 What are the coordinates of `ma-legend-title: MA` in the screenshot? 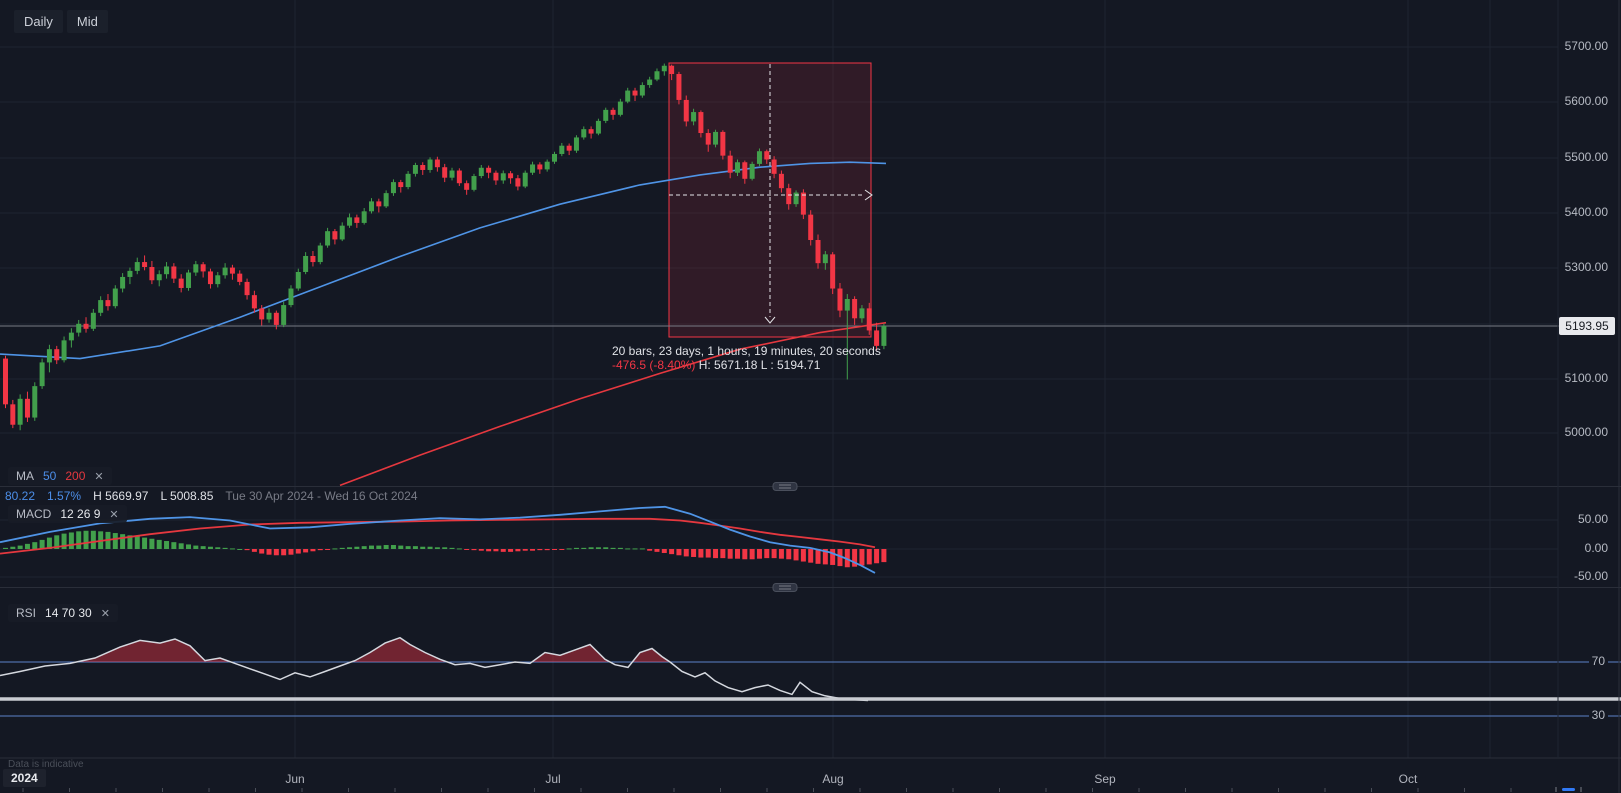 It's located at (25, 476).